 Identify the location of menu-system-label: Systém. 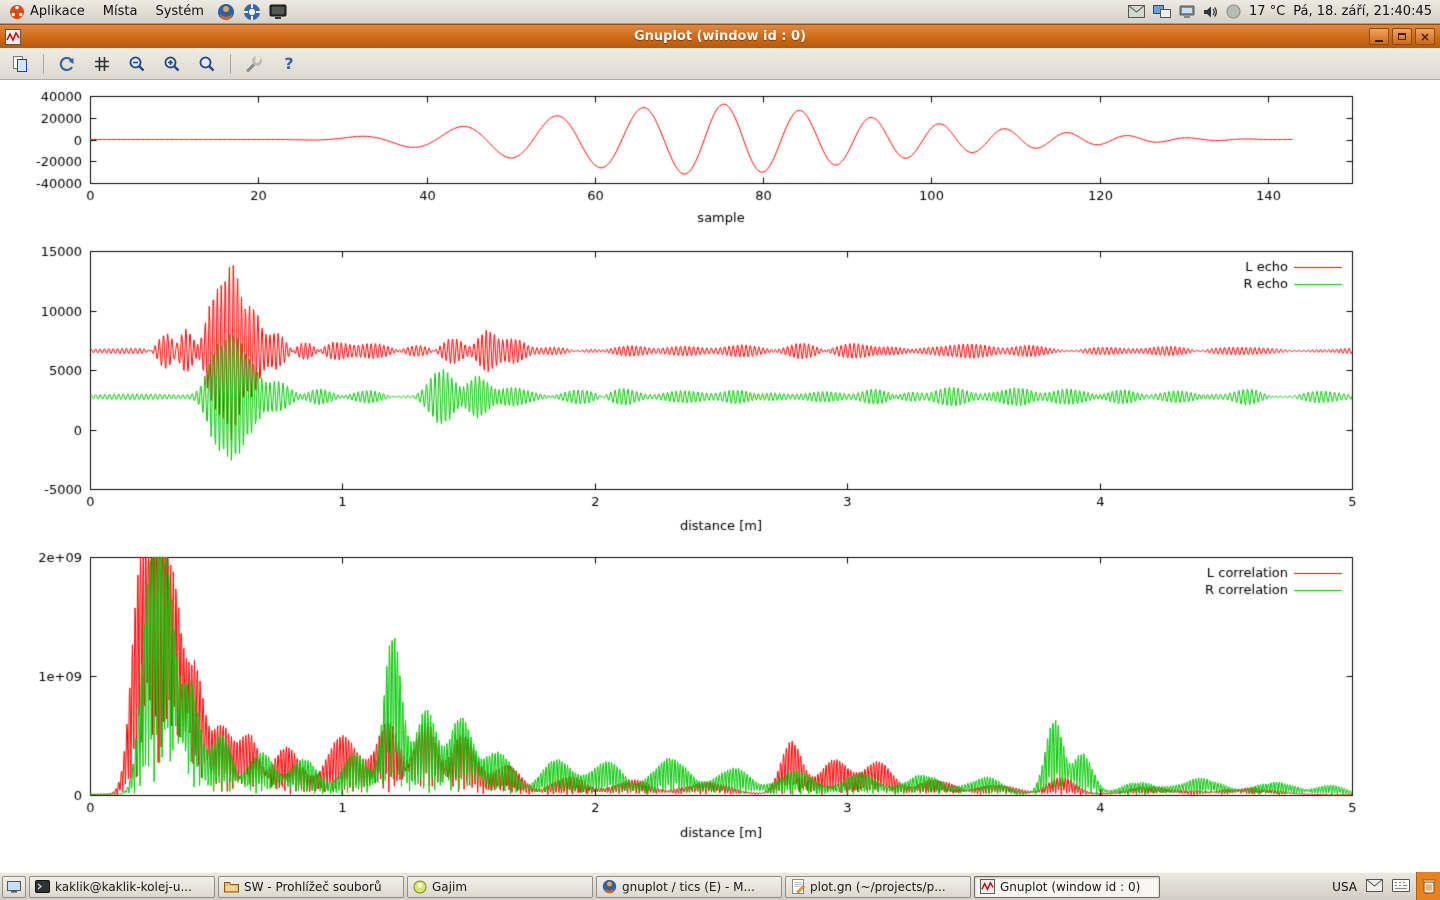
(179, 11).